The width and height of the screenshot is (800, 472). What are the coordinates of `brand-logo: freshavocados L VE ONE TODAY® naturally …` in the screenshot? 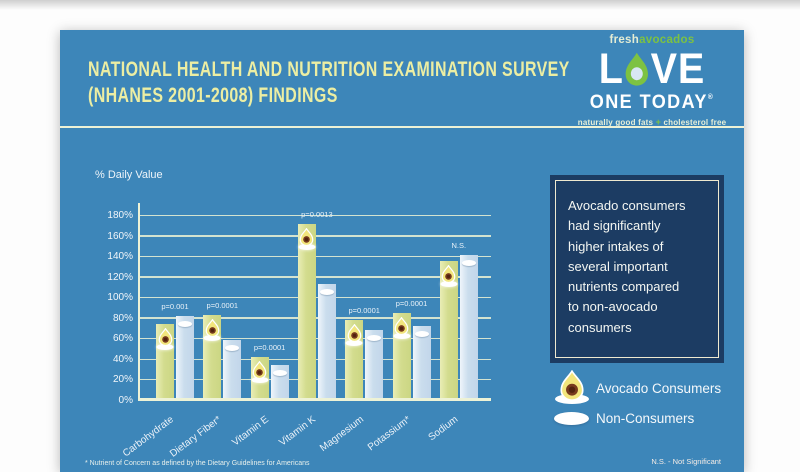 It's located at (652, 80).